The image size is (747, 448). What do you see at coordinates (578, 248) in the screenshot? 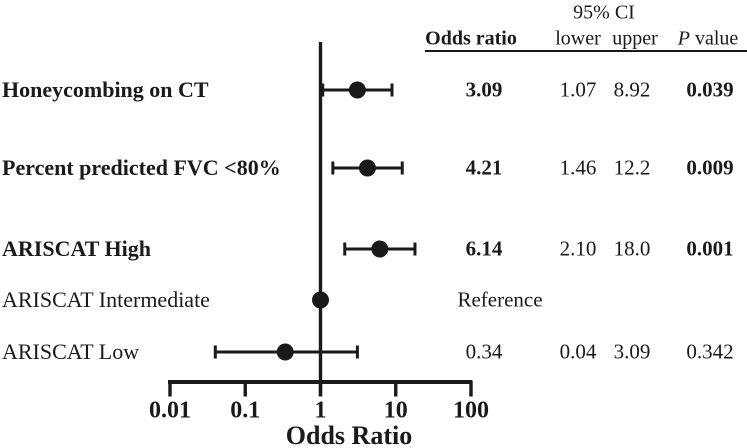
I see `value-ci-lower: 2.10` at bounding box center [578, 248].